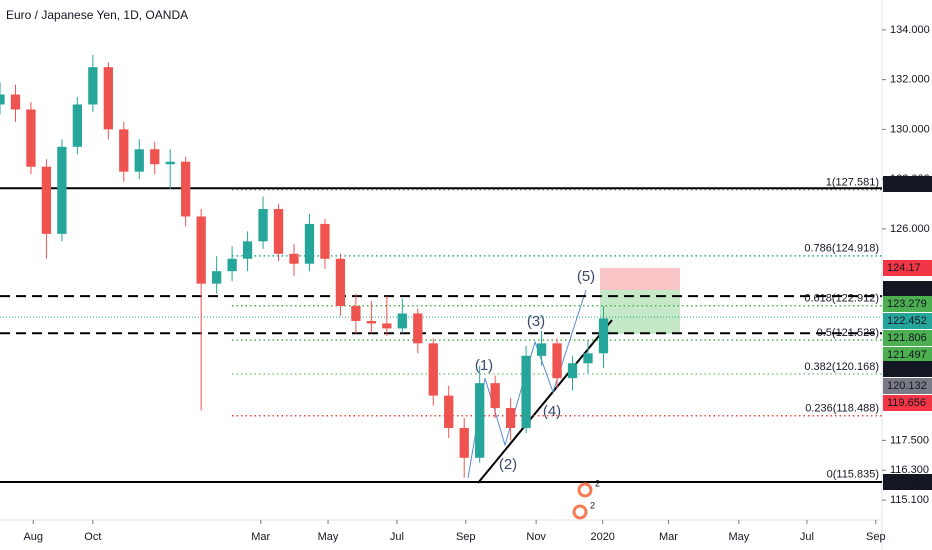 This screenshot has width=932, height=550. What do you see at coordinates (841, 299) in the screenshot?
I see `fib-label: 0.618(122.912)` at bounding box center [841, 299].